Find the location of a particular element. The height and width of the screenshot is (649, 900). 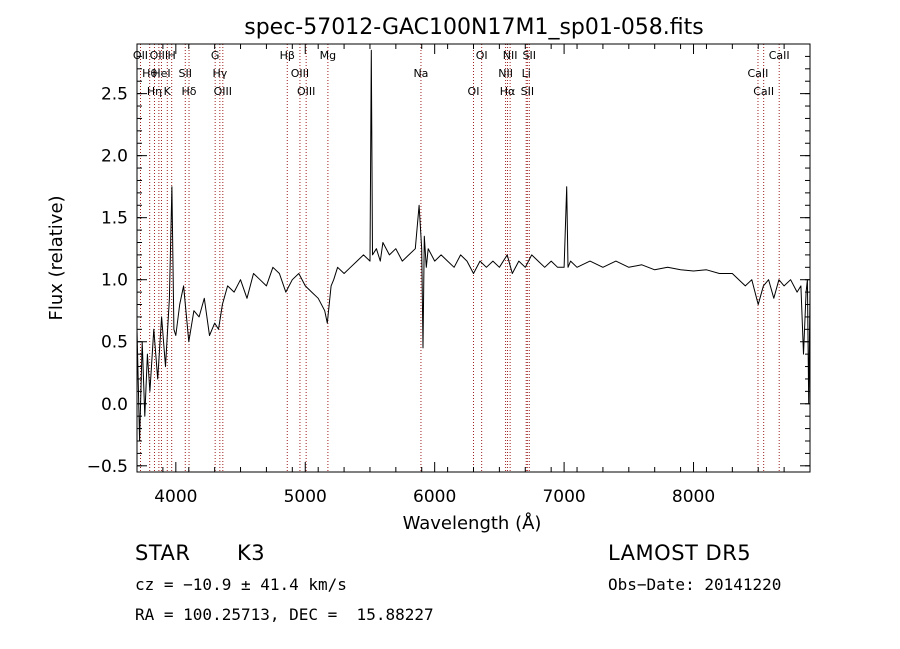

line-label: Hη is located at coordinates (154, 91).